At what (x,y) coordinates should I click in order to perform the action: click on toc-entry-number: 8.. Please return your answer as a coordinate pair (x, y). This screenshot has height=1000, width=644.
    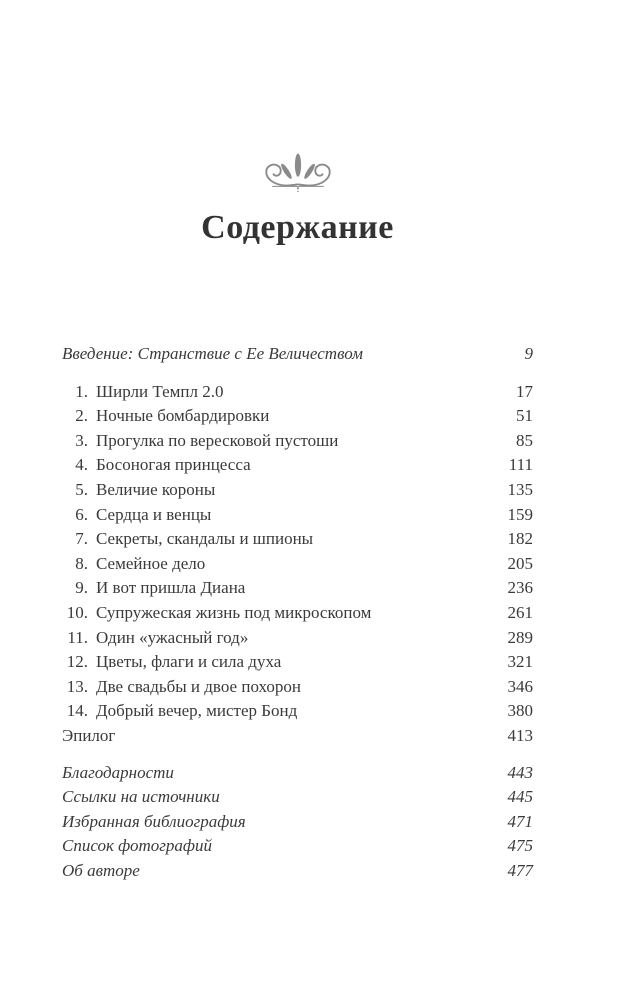
    Looking at the image, I should click on (81, 563).